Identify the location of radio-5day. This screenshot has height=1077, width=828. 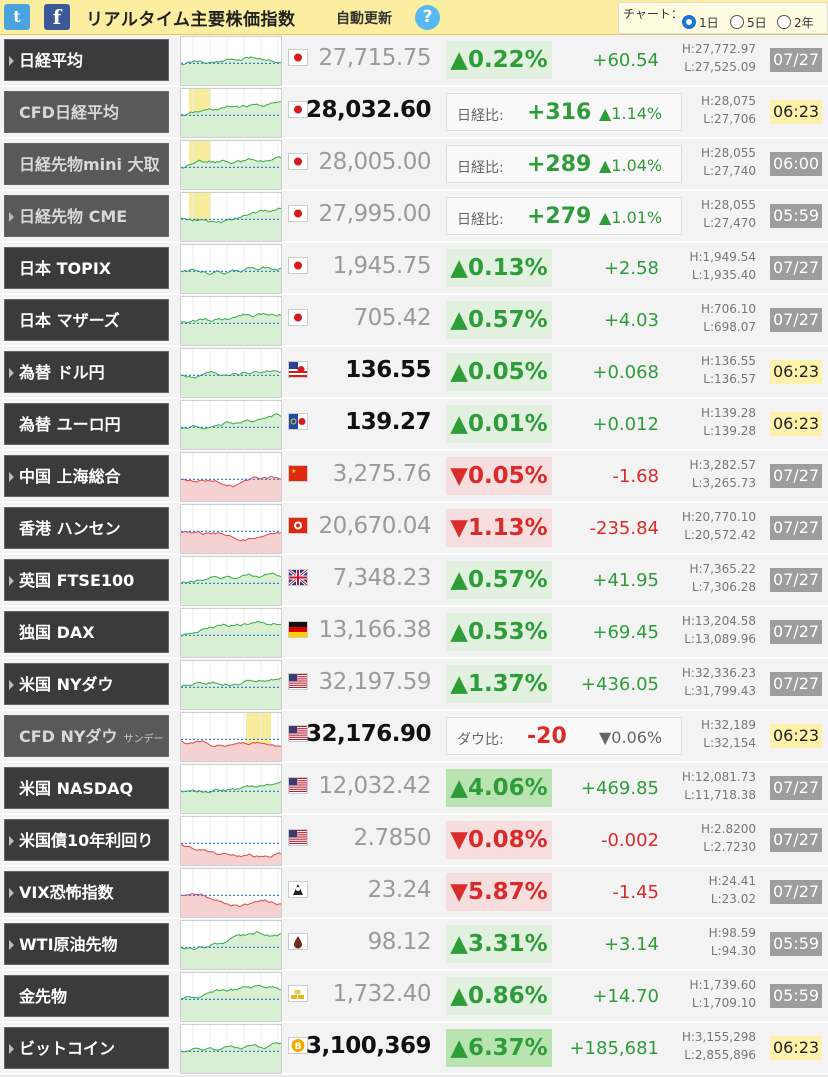
(737, 22).